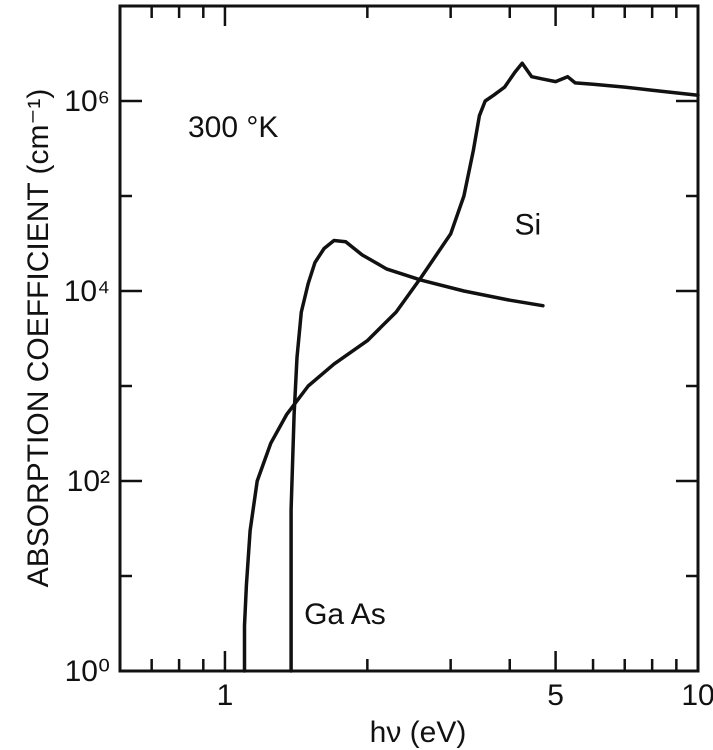 The image size is (713, 750). What do you see at coordinates (87, 101) in the screenshot?
I see `y-tick-label: 10⁶` at bounding box center [87, 101].